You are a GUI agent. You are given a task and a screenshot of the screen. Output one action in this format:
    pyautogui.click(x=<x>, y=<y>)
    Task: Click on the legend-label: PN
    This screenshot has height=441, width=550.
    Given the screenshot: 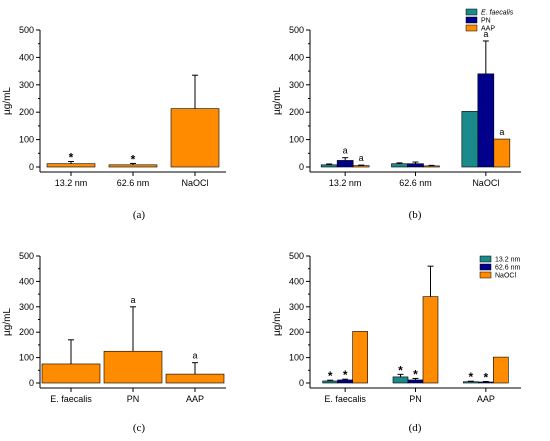 What is the action you would take?
    pyautogui.click(x=486, y=21)
    